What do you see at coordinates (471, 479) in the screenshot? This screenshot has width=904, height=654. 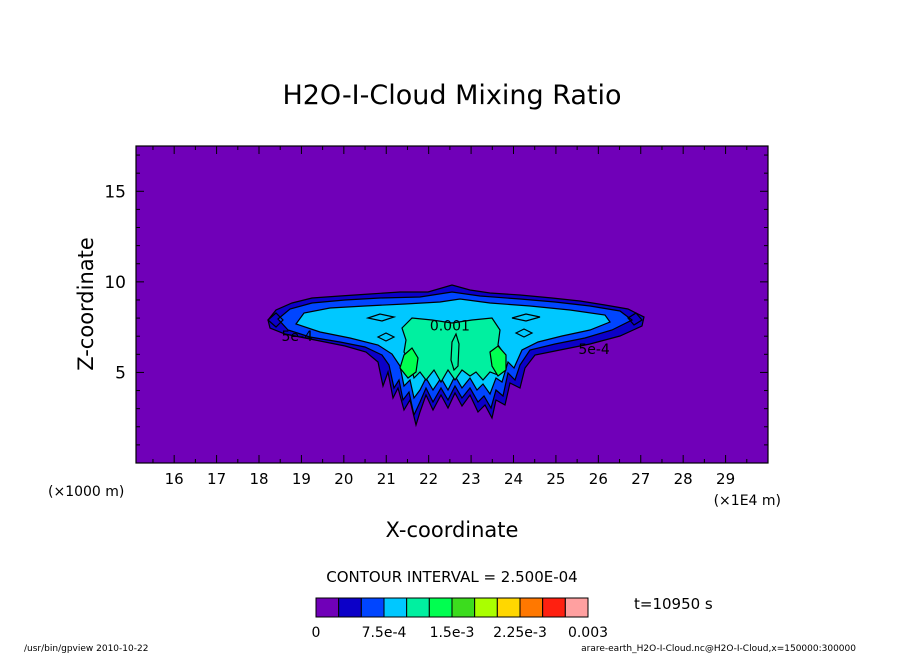 I see `x-tick-label: 23` at bounding box center [471, 479].